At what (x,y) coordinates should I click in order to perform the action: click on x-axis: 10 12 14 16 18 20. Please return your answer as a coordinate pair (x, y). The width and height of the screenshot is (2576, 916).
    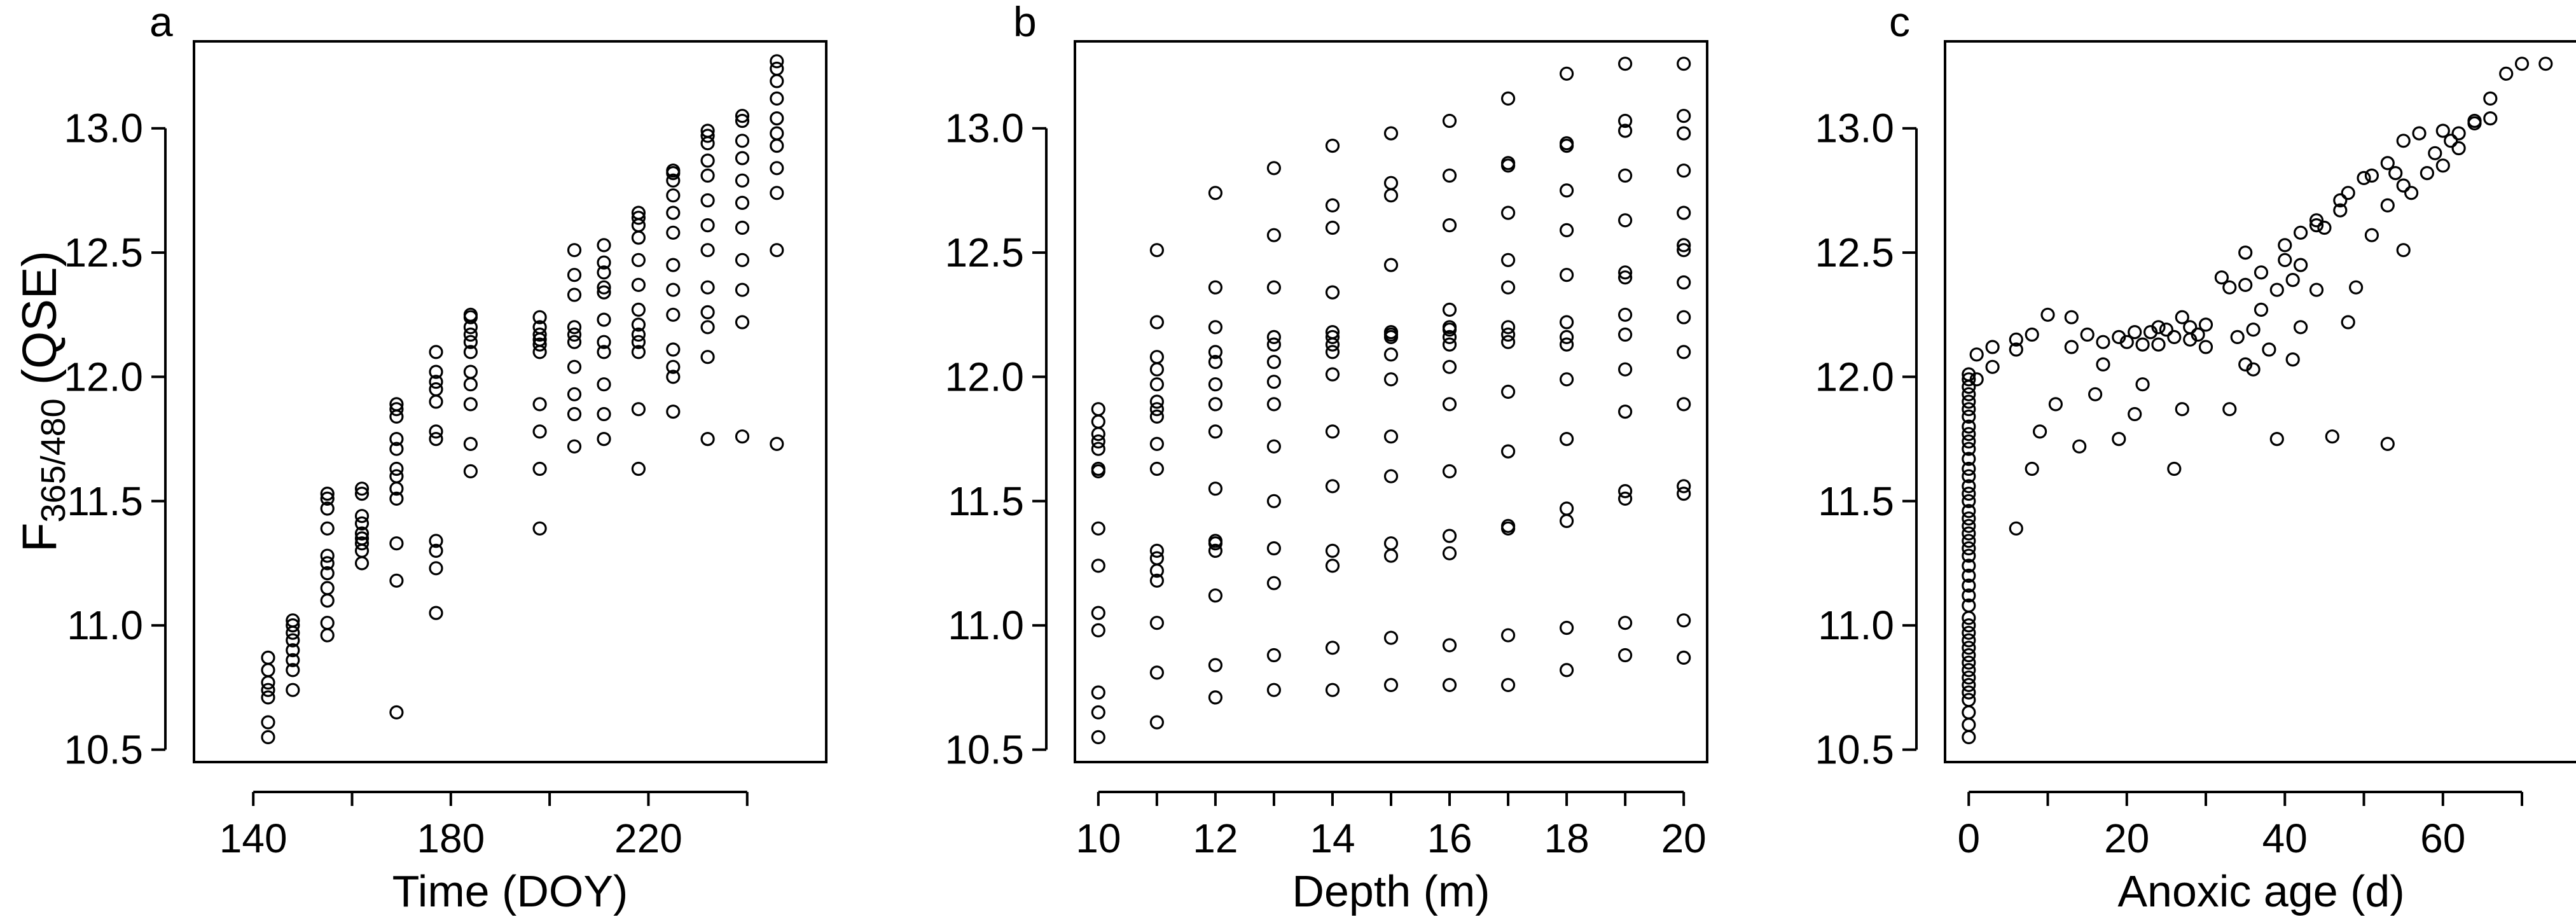
    Looking at the image, I should click on (1391, 826).